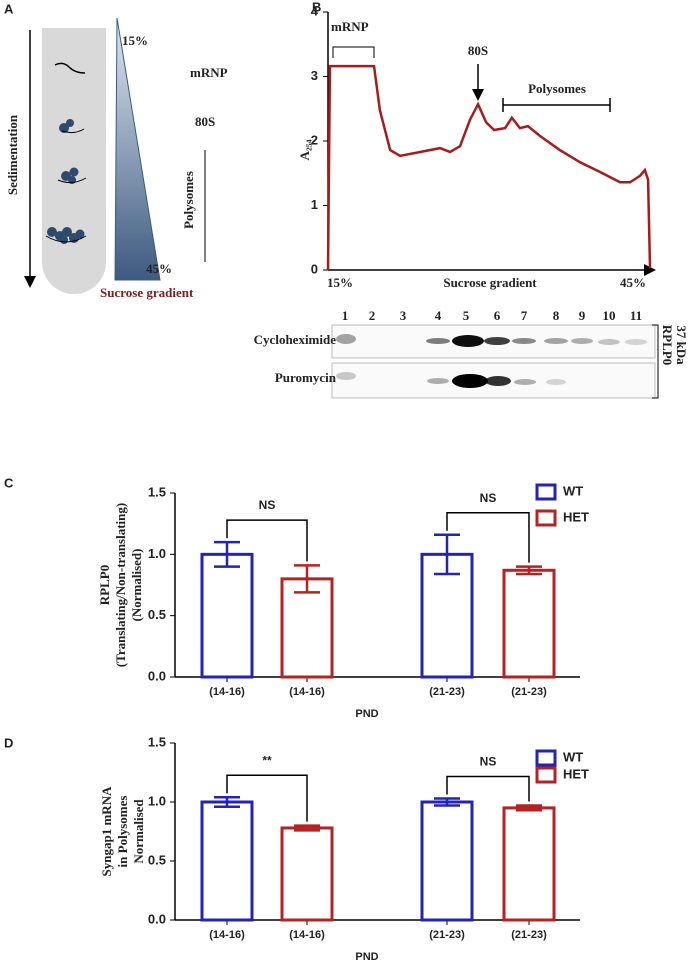 The width and height of the screenshot is (689, 969). What do you see at coordinates (304, 149) in the screenshot?
I see `y-axis-label: A₂₅₄` at bounding box center [304, 149].